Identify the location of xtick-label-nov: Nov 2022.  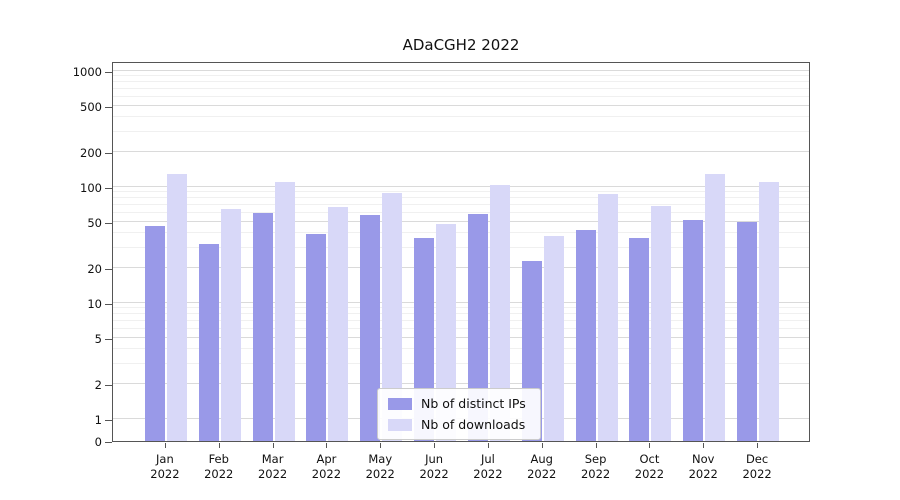
(703, 467).